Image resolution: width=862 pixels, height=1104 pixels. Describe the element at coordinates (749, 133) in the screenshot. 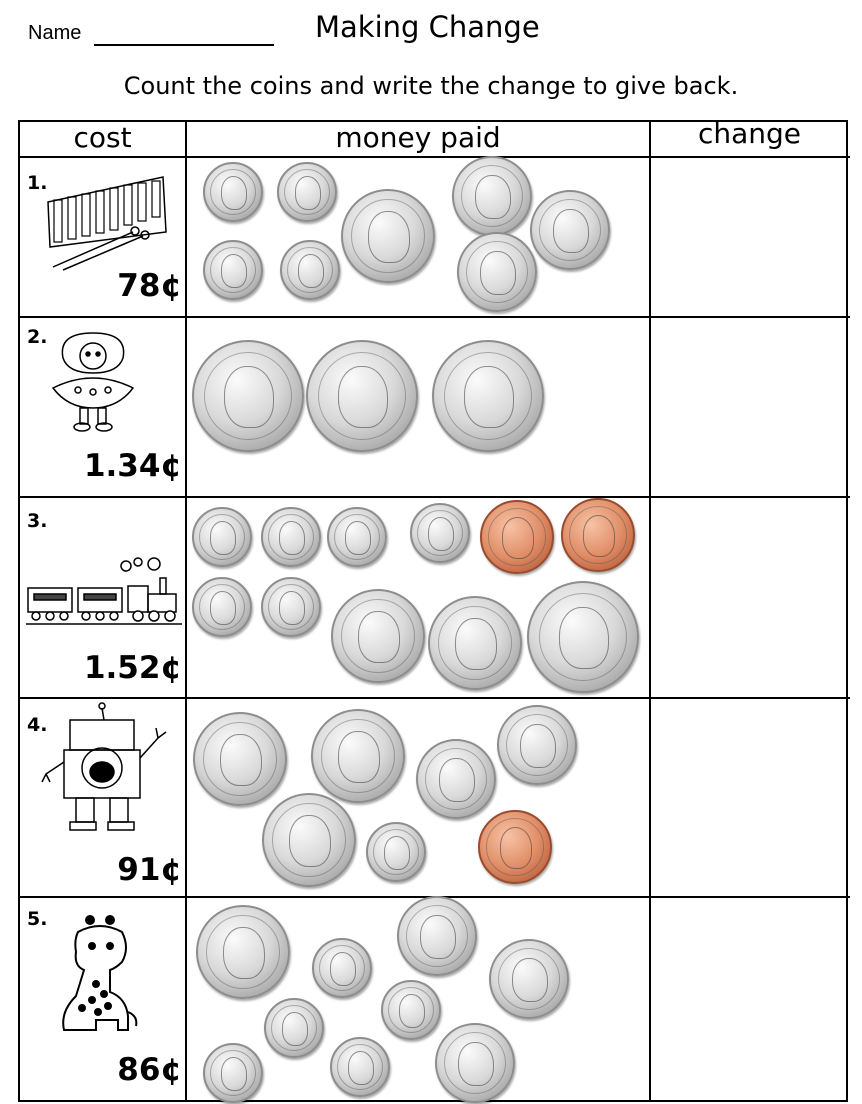

I see `header-change: change` at that location.